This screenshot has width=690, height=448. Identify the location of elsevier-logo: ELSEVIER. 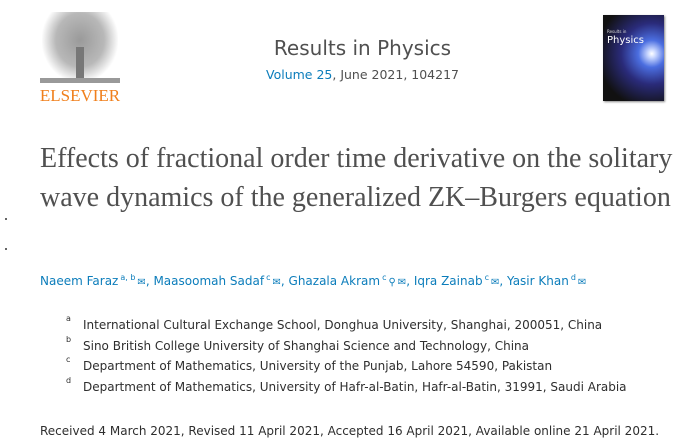
(80, 58).